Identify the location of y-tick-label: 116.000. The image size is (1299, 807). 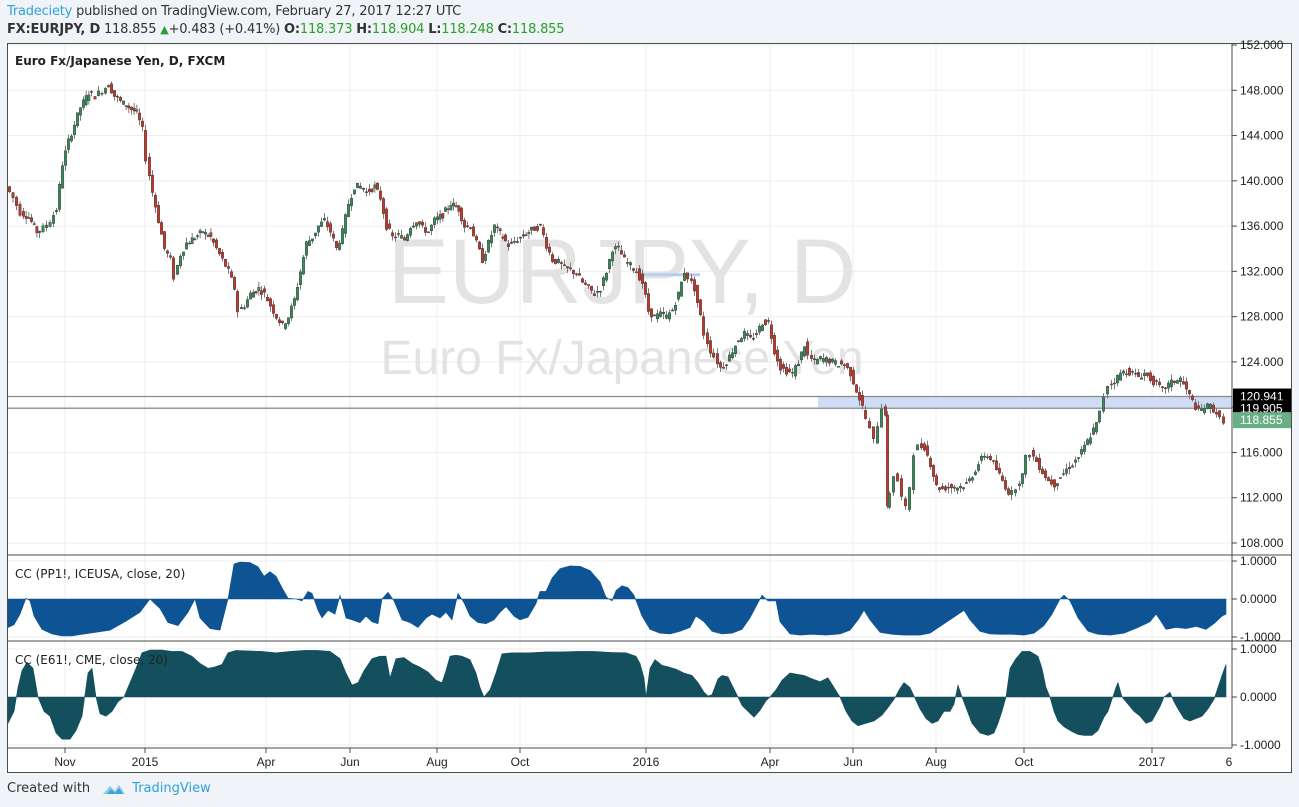
(1261, 452).